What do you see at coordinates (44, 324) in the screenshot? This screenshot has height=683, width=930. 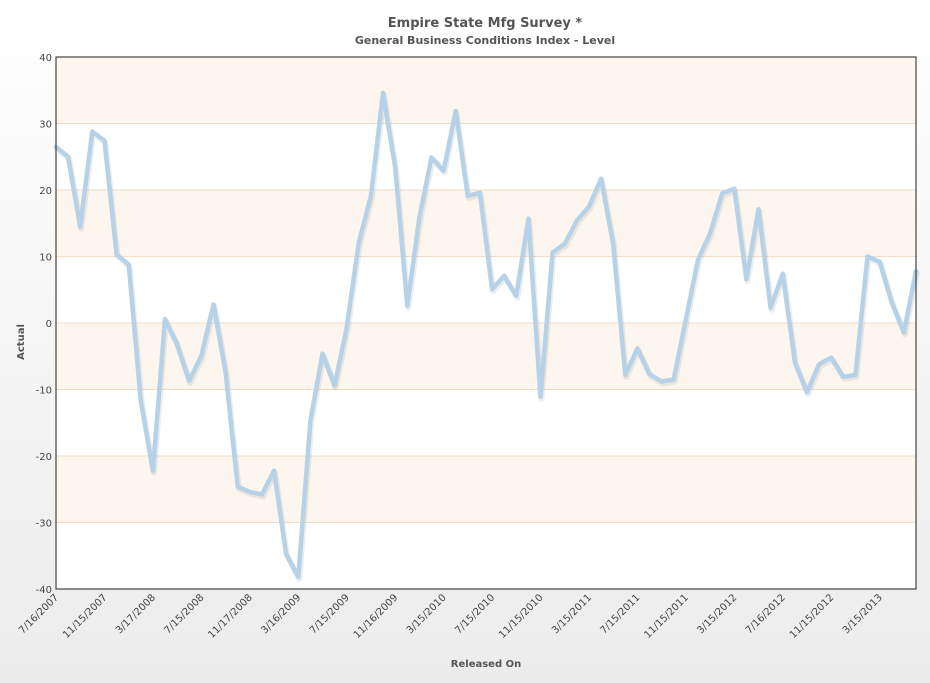 I see `y-axis-ticks: 40 30 20 10 0 -10 -20 -30 -40` at bounding box center [44, 324].